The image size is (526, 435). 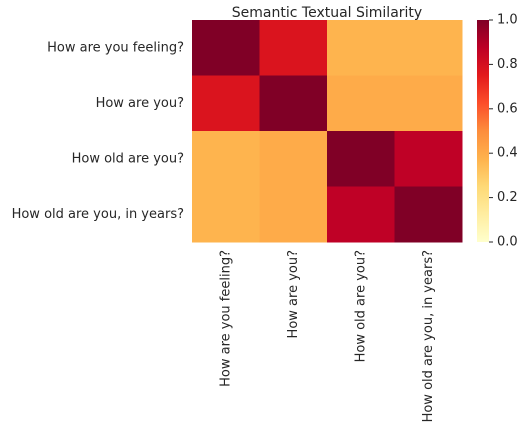 What do you see at coordinates (483, 131) in the screenshot?
I see `colorbar` at bounding box center [483, 131].